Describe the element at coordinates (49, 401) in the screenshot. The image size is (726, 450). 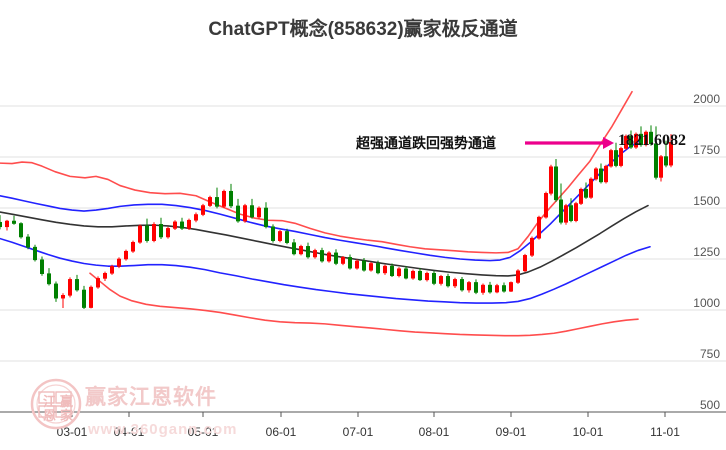
I see `watermark-logo-char-0: 江` at that location.